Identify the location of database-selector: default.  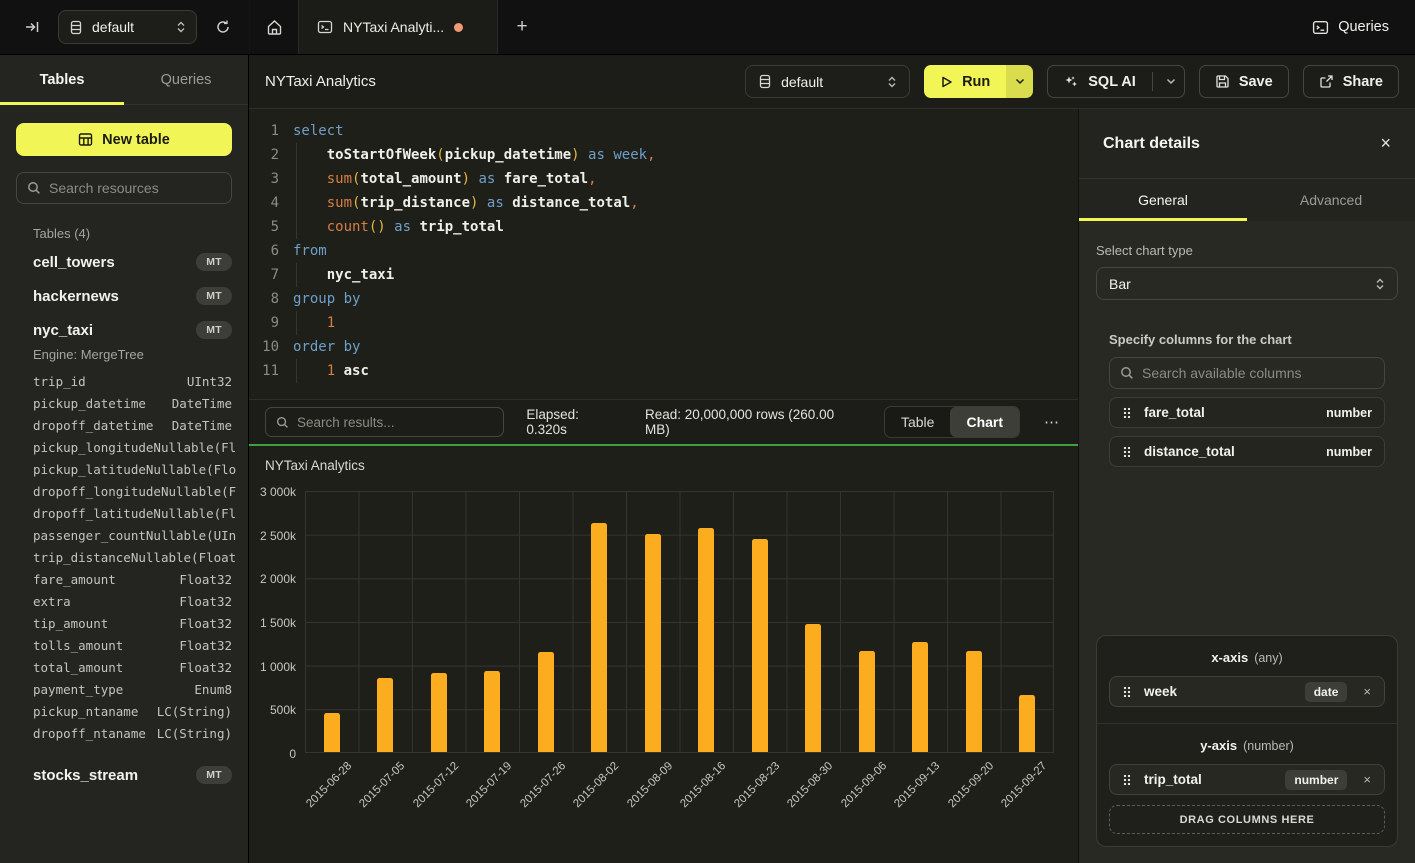
(127, 27).